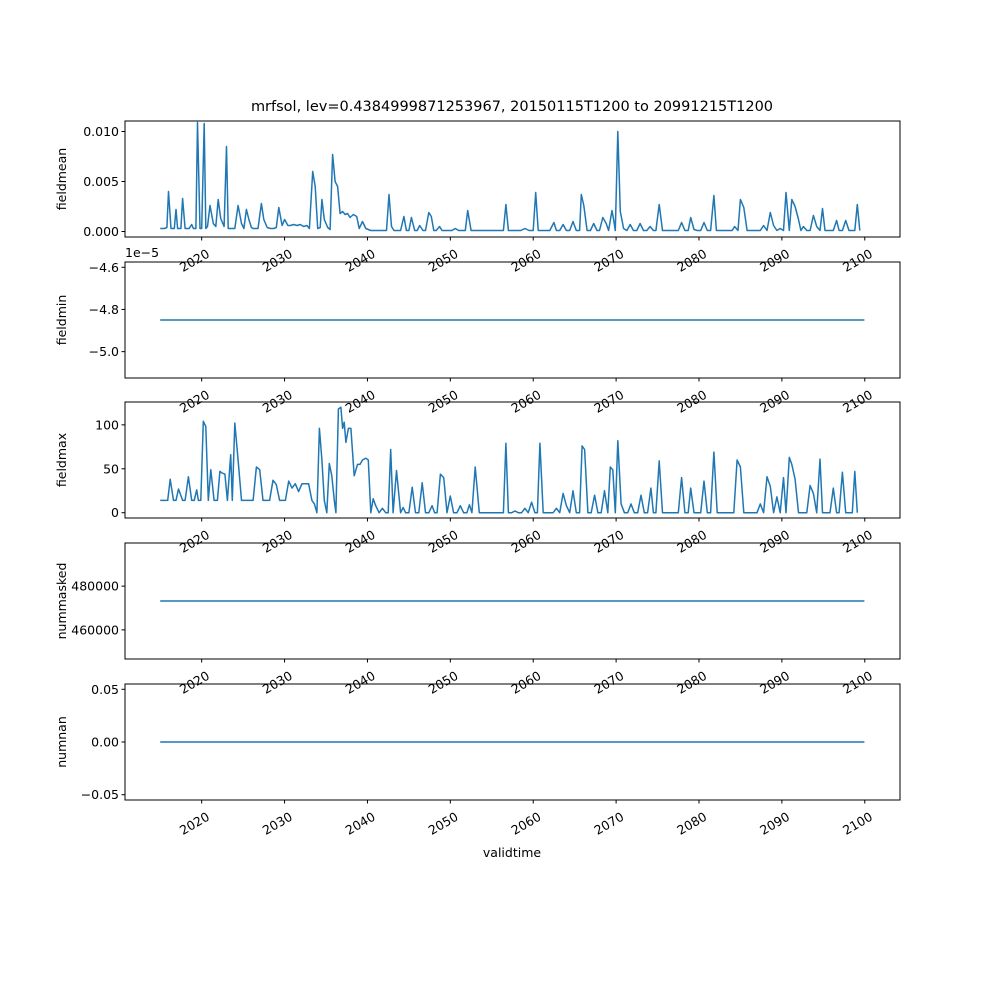 This screenshot has width=1000, height=1000. What do you see at coordinates (61, 460) in the screenshot?
I see `y-axis-label: fieldmax` at bounding box center [61, 460].